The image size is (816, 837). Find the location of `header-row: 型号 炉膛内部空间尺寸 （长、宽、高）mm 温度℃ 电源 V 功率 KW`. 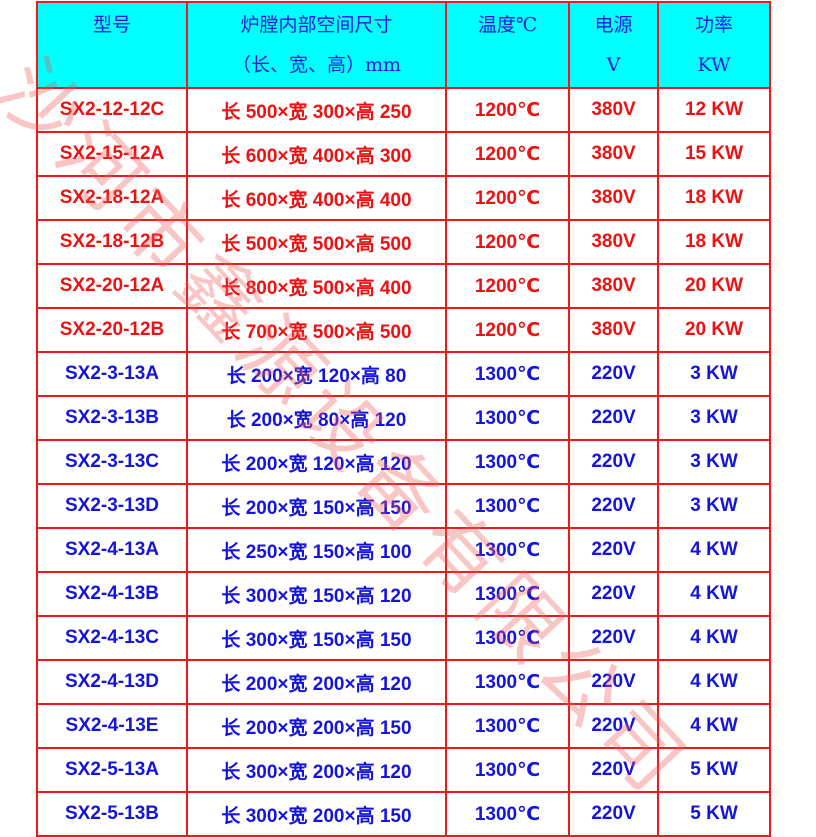

header-row: 型号 炉膛内部空间尺寸 （长、宽、高）mm 温度℃ 电源 V 功率 KW is located at coordinates (403, 45).